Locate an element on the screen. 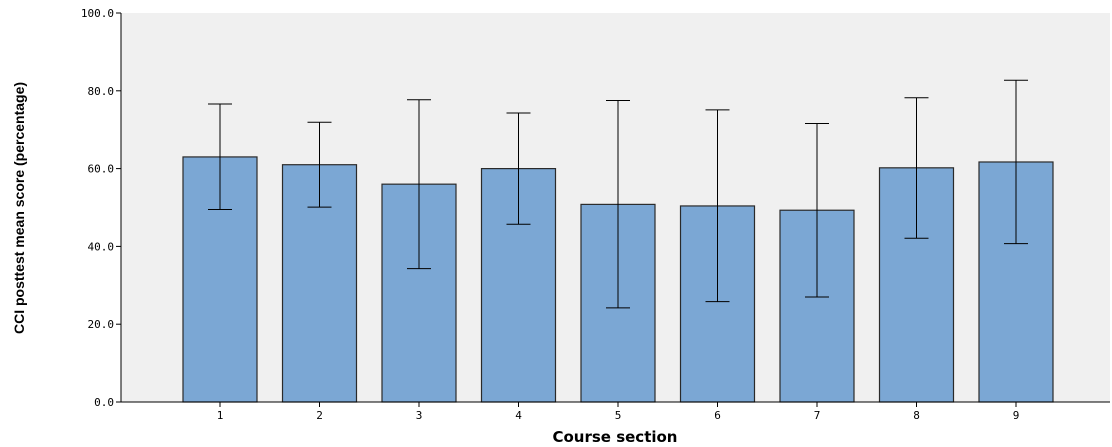 This screenshot has width=1112, height=447. y-tick-label: 100.0 is located at coordinates (97, 13).